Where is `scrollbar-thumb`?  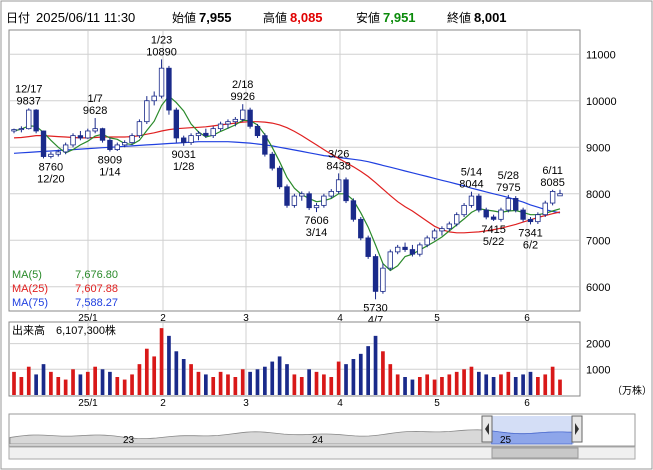
scrollbar-thumb is located at coordinates (535, 453).